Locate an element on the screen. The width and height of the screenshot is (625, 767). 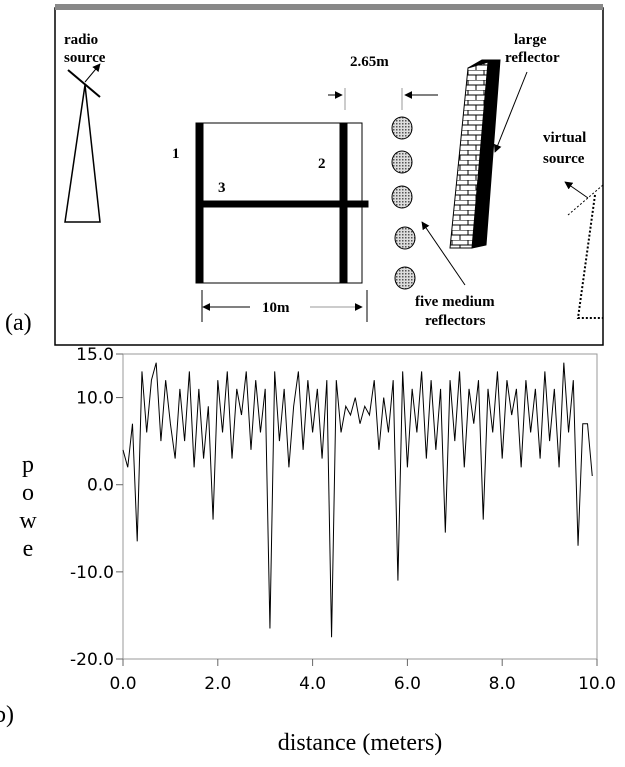
label: radio is located at coordinates (81, 40).